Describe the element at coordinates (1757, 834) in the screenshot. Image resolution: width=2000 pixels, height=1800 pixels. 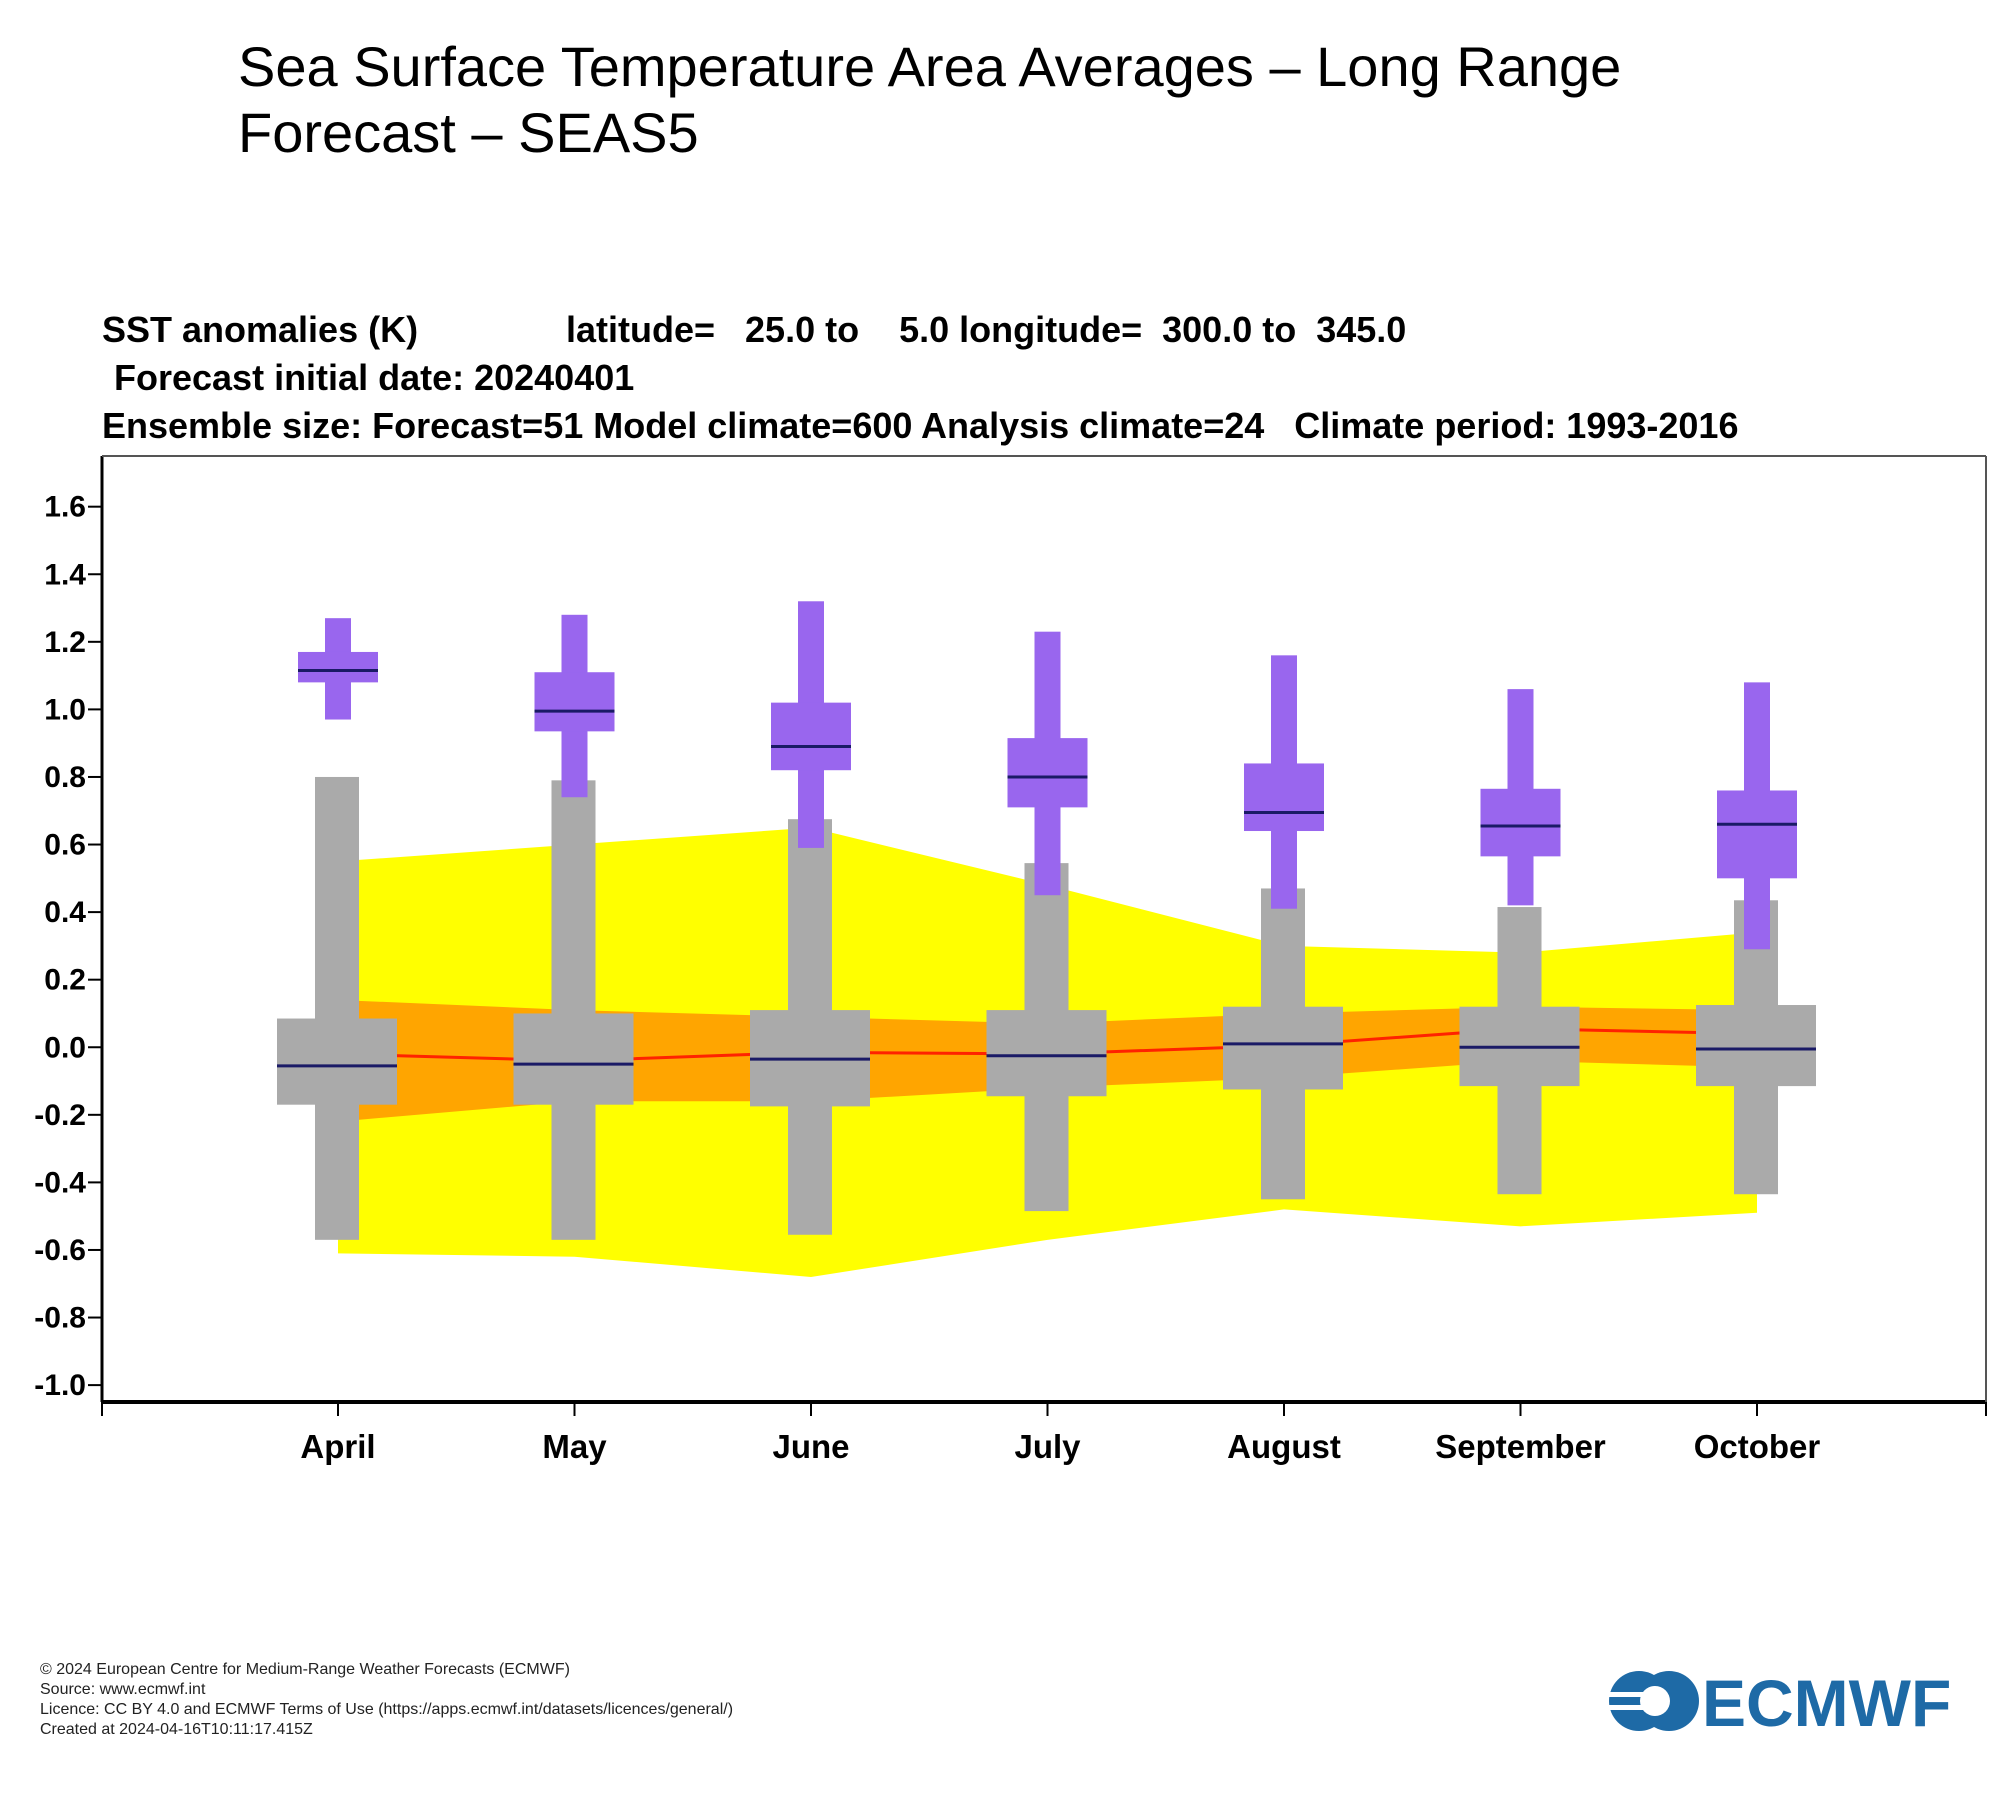
I see `forecast-october-box` at that location.